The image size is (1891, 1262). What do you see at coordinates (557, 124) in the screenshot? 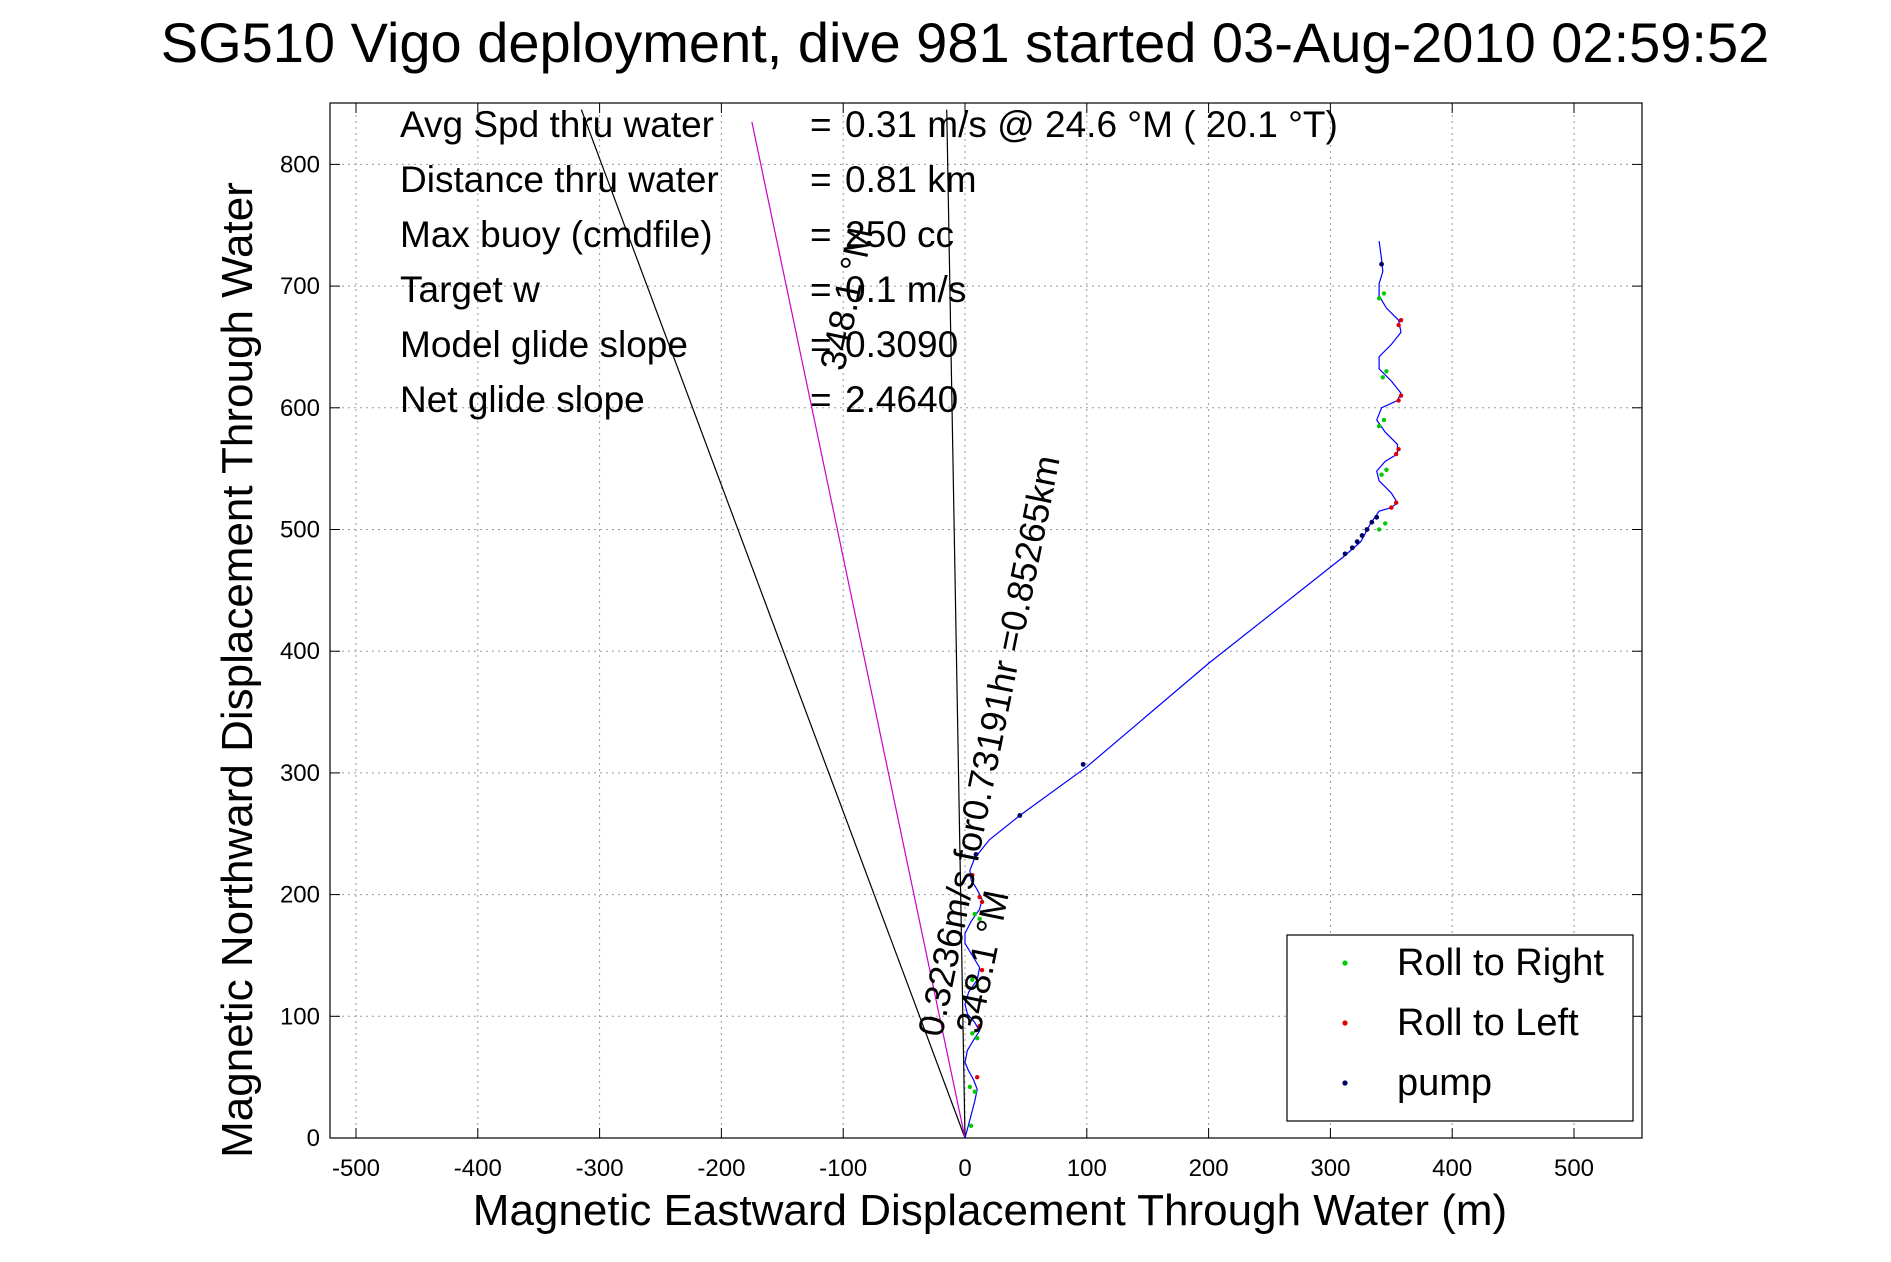
I see `stat-label: Avg Spd thru water` at bounding box center [557, 124].